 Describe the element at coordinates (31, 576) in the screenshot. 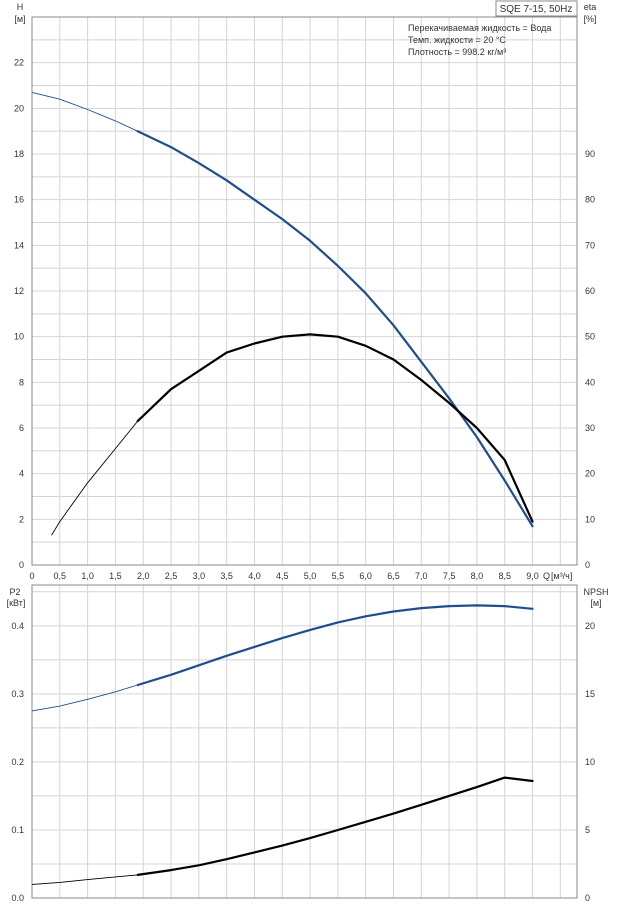

I see `x-tick-label: 0` at that location.